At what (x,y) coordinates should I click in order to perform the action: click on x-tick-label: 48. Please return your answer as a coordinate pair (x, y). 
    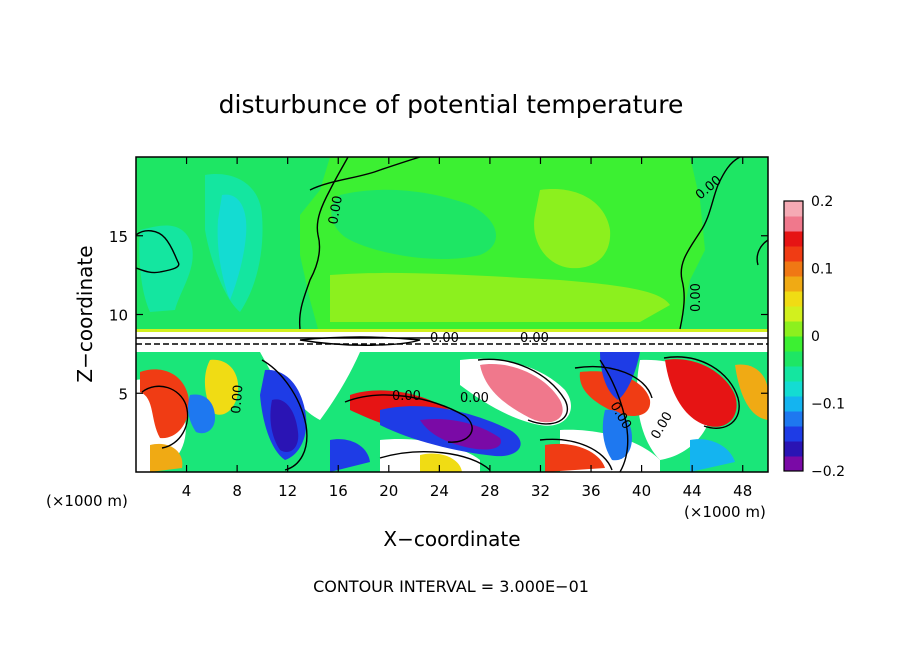
    Looking at the image, I should click on (742, 491).